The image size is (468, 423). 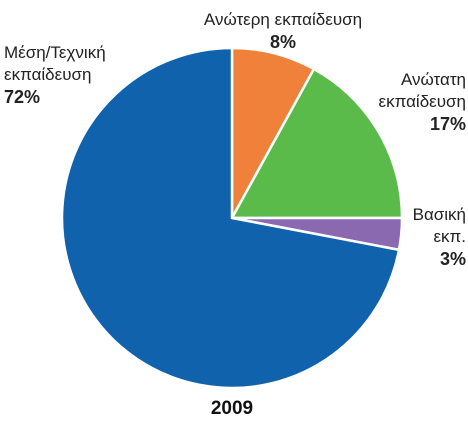 What do you see at coordinates (283, 31) in the screenshot?
I see `slice-label: Ανώτερη εκπαίδευση 8%` at bounding box center [283, 31].